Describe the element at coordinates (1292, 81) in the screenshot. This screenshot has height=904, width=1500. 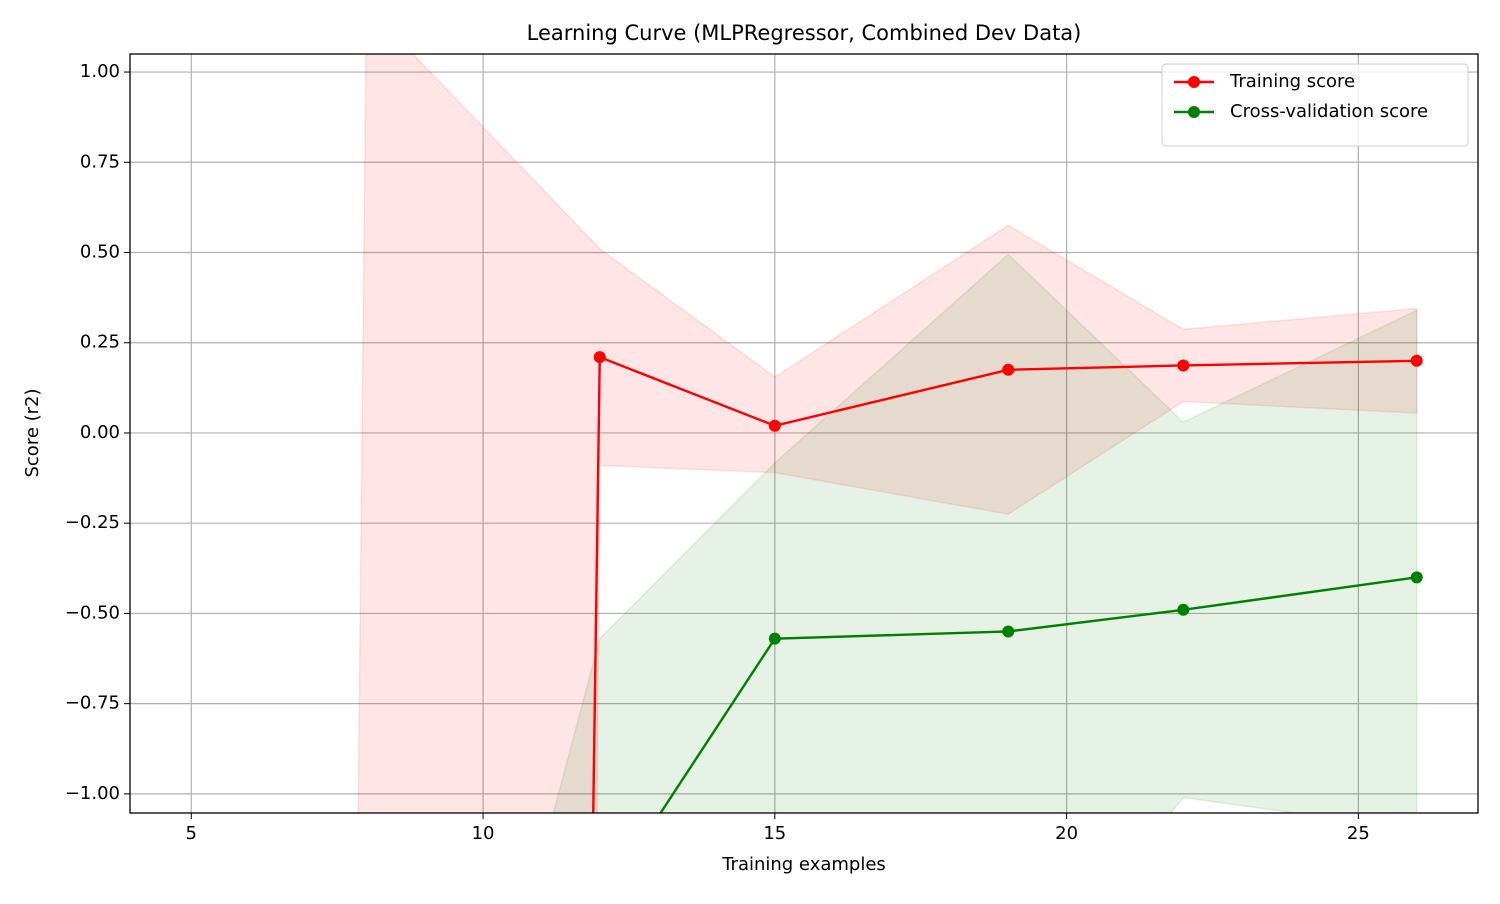
I see `legend-label: Training score` at that location.